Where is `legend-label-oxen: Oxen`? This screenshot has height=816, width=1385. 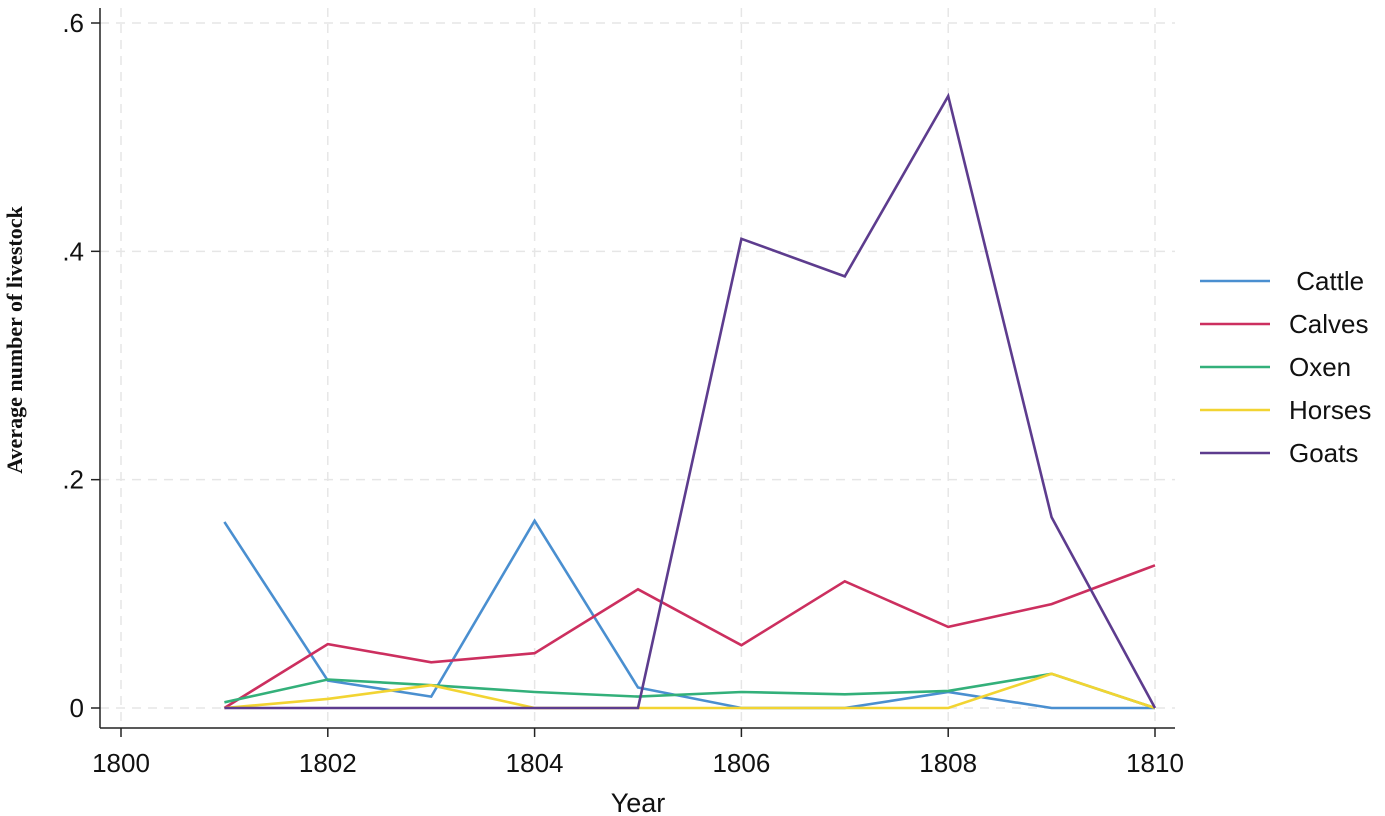 legend-label-oxen: Oxen is located at coordinates (1320, 367).